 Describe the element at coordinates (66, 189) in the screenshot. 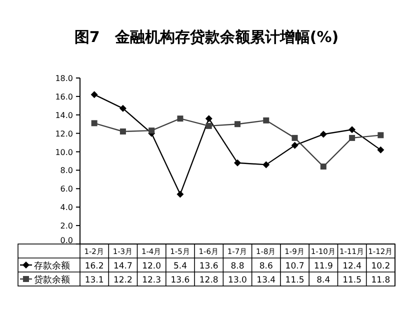

I see `y-tick-label: 6.0` at that location.